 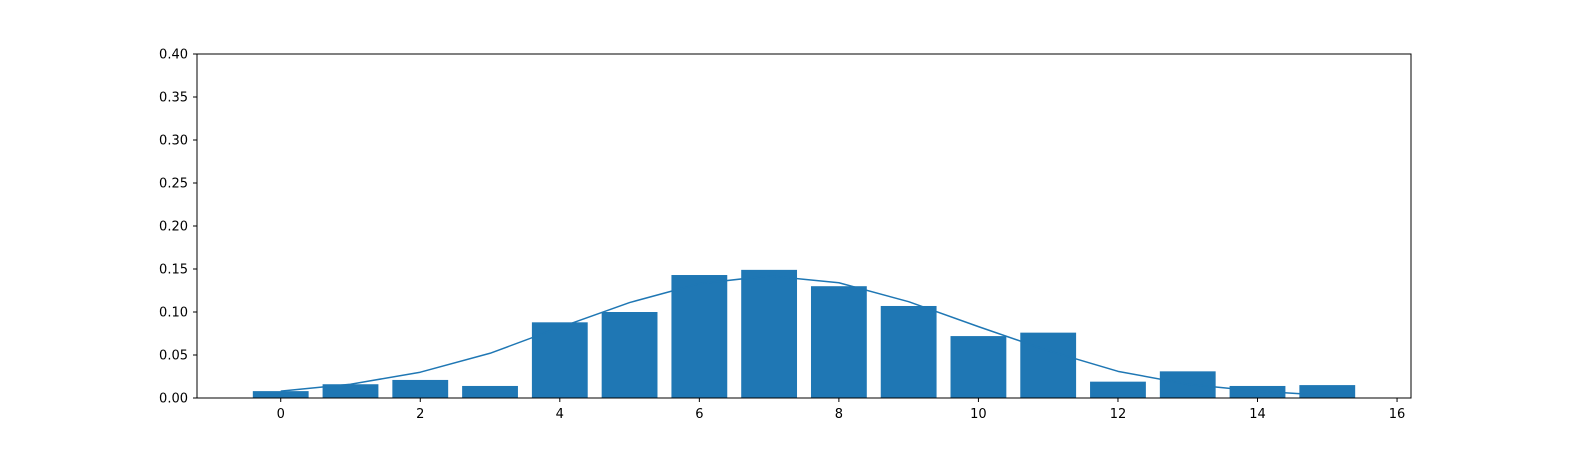 What do you see at coordinates (173, 399) in the screenshot?
I see `y-tick-label: 0.00` at bounding box center [173, 399].